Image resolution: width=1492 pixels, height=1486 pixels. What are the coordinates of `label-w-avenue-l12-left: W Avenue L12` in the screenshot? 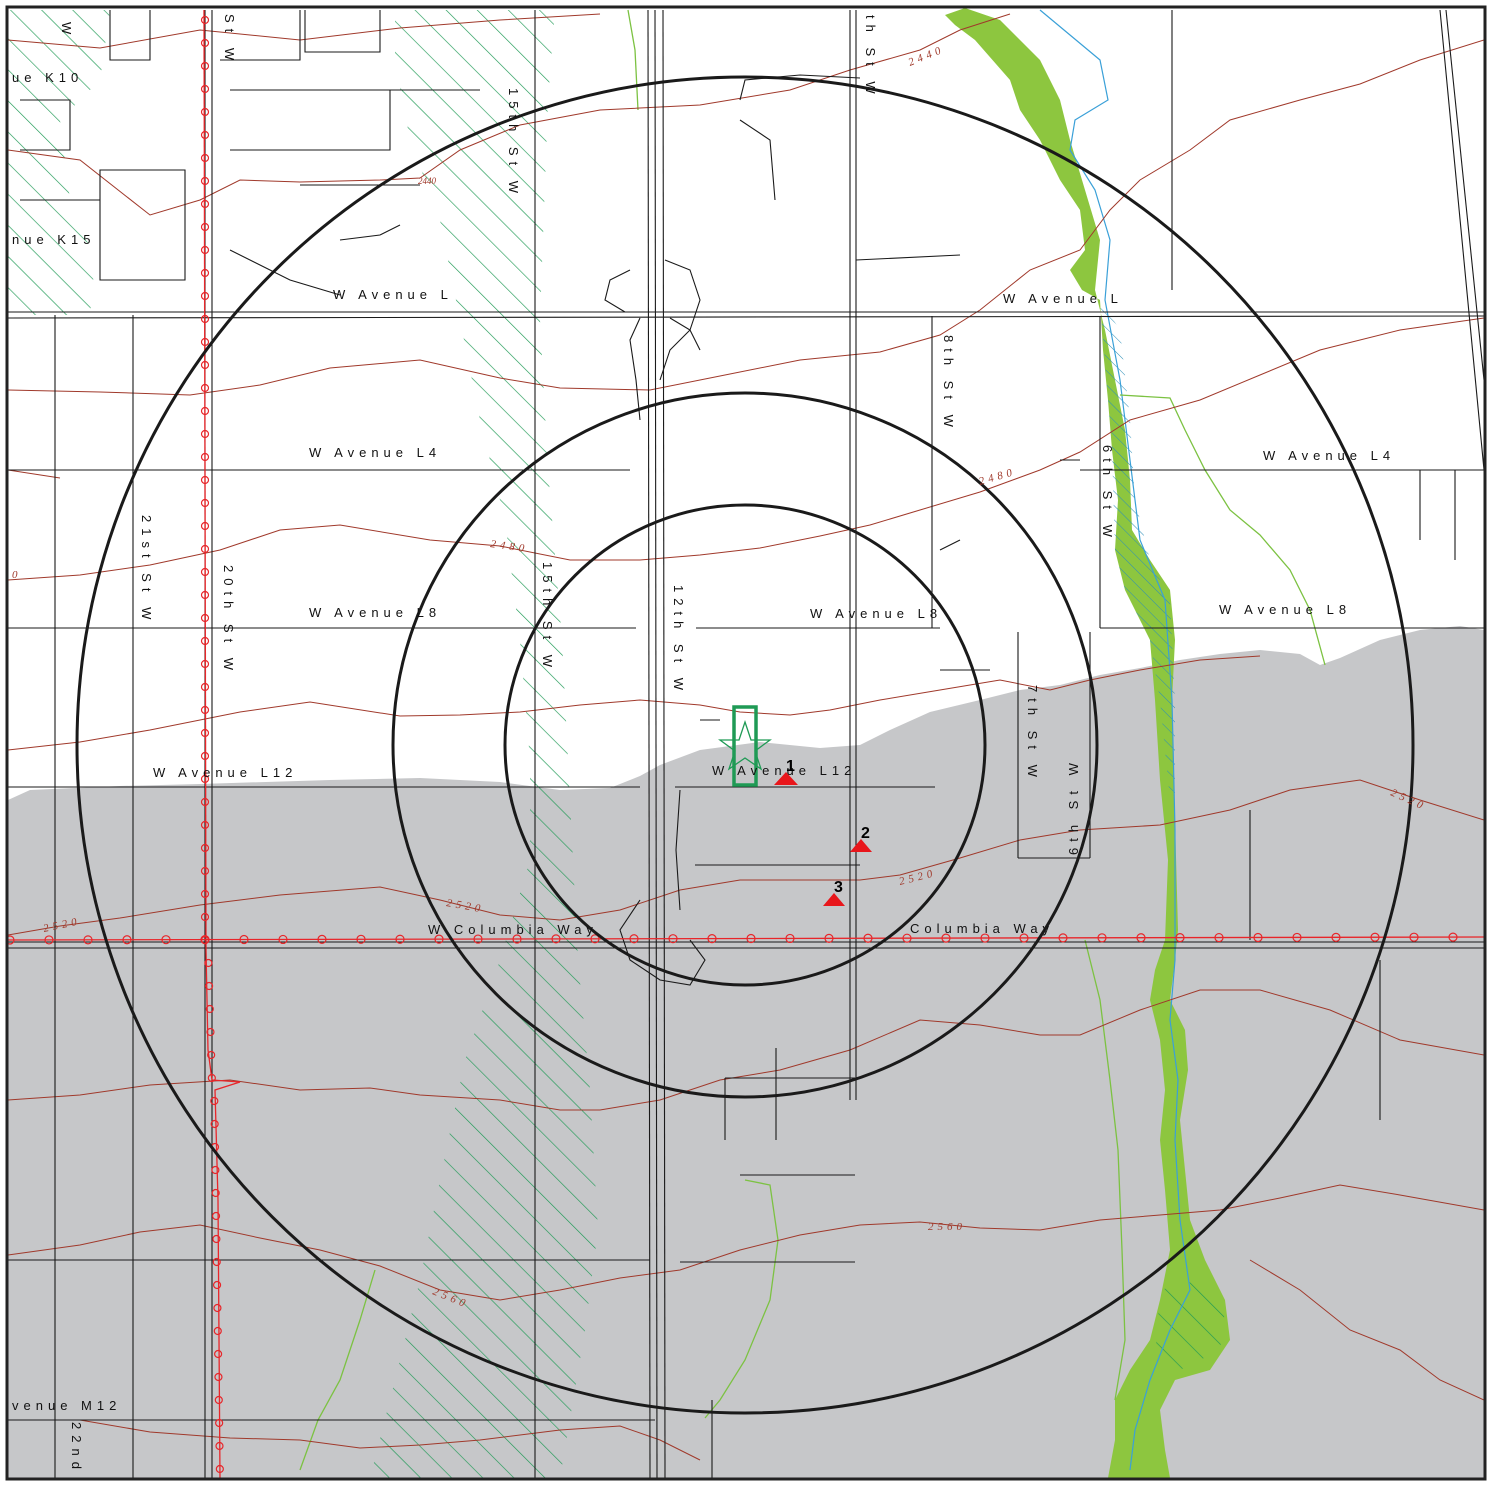 It's located at (225, 772).